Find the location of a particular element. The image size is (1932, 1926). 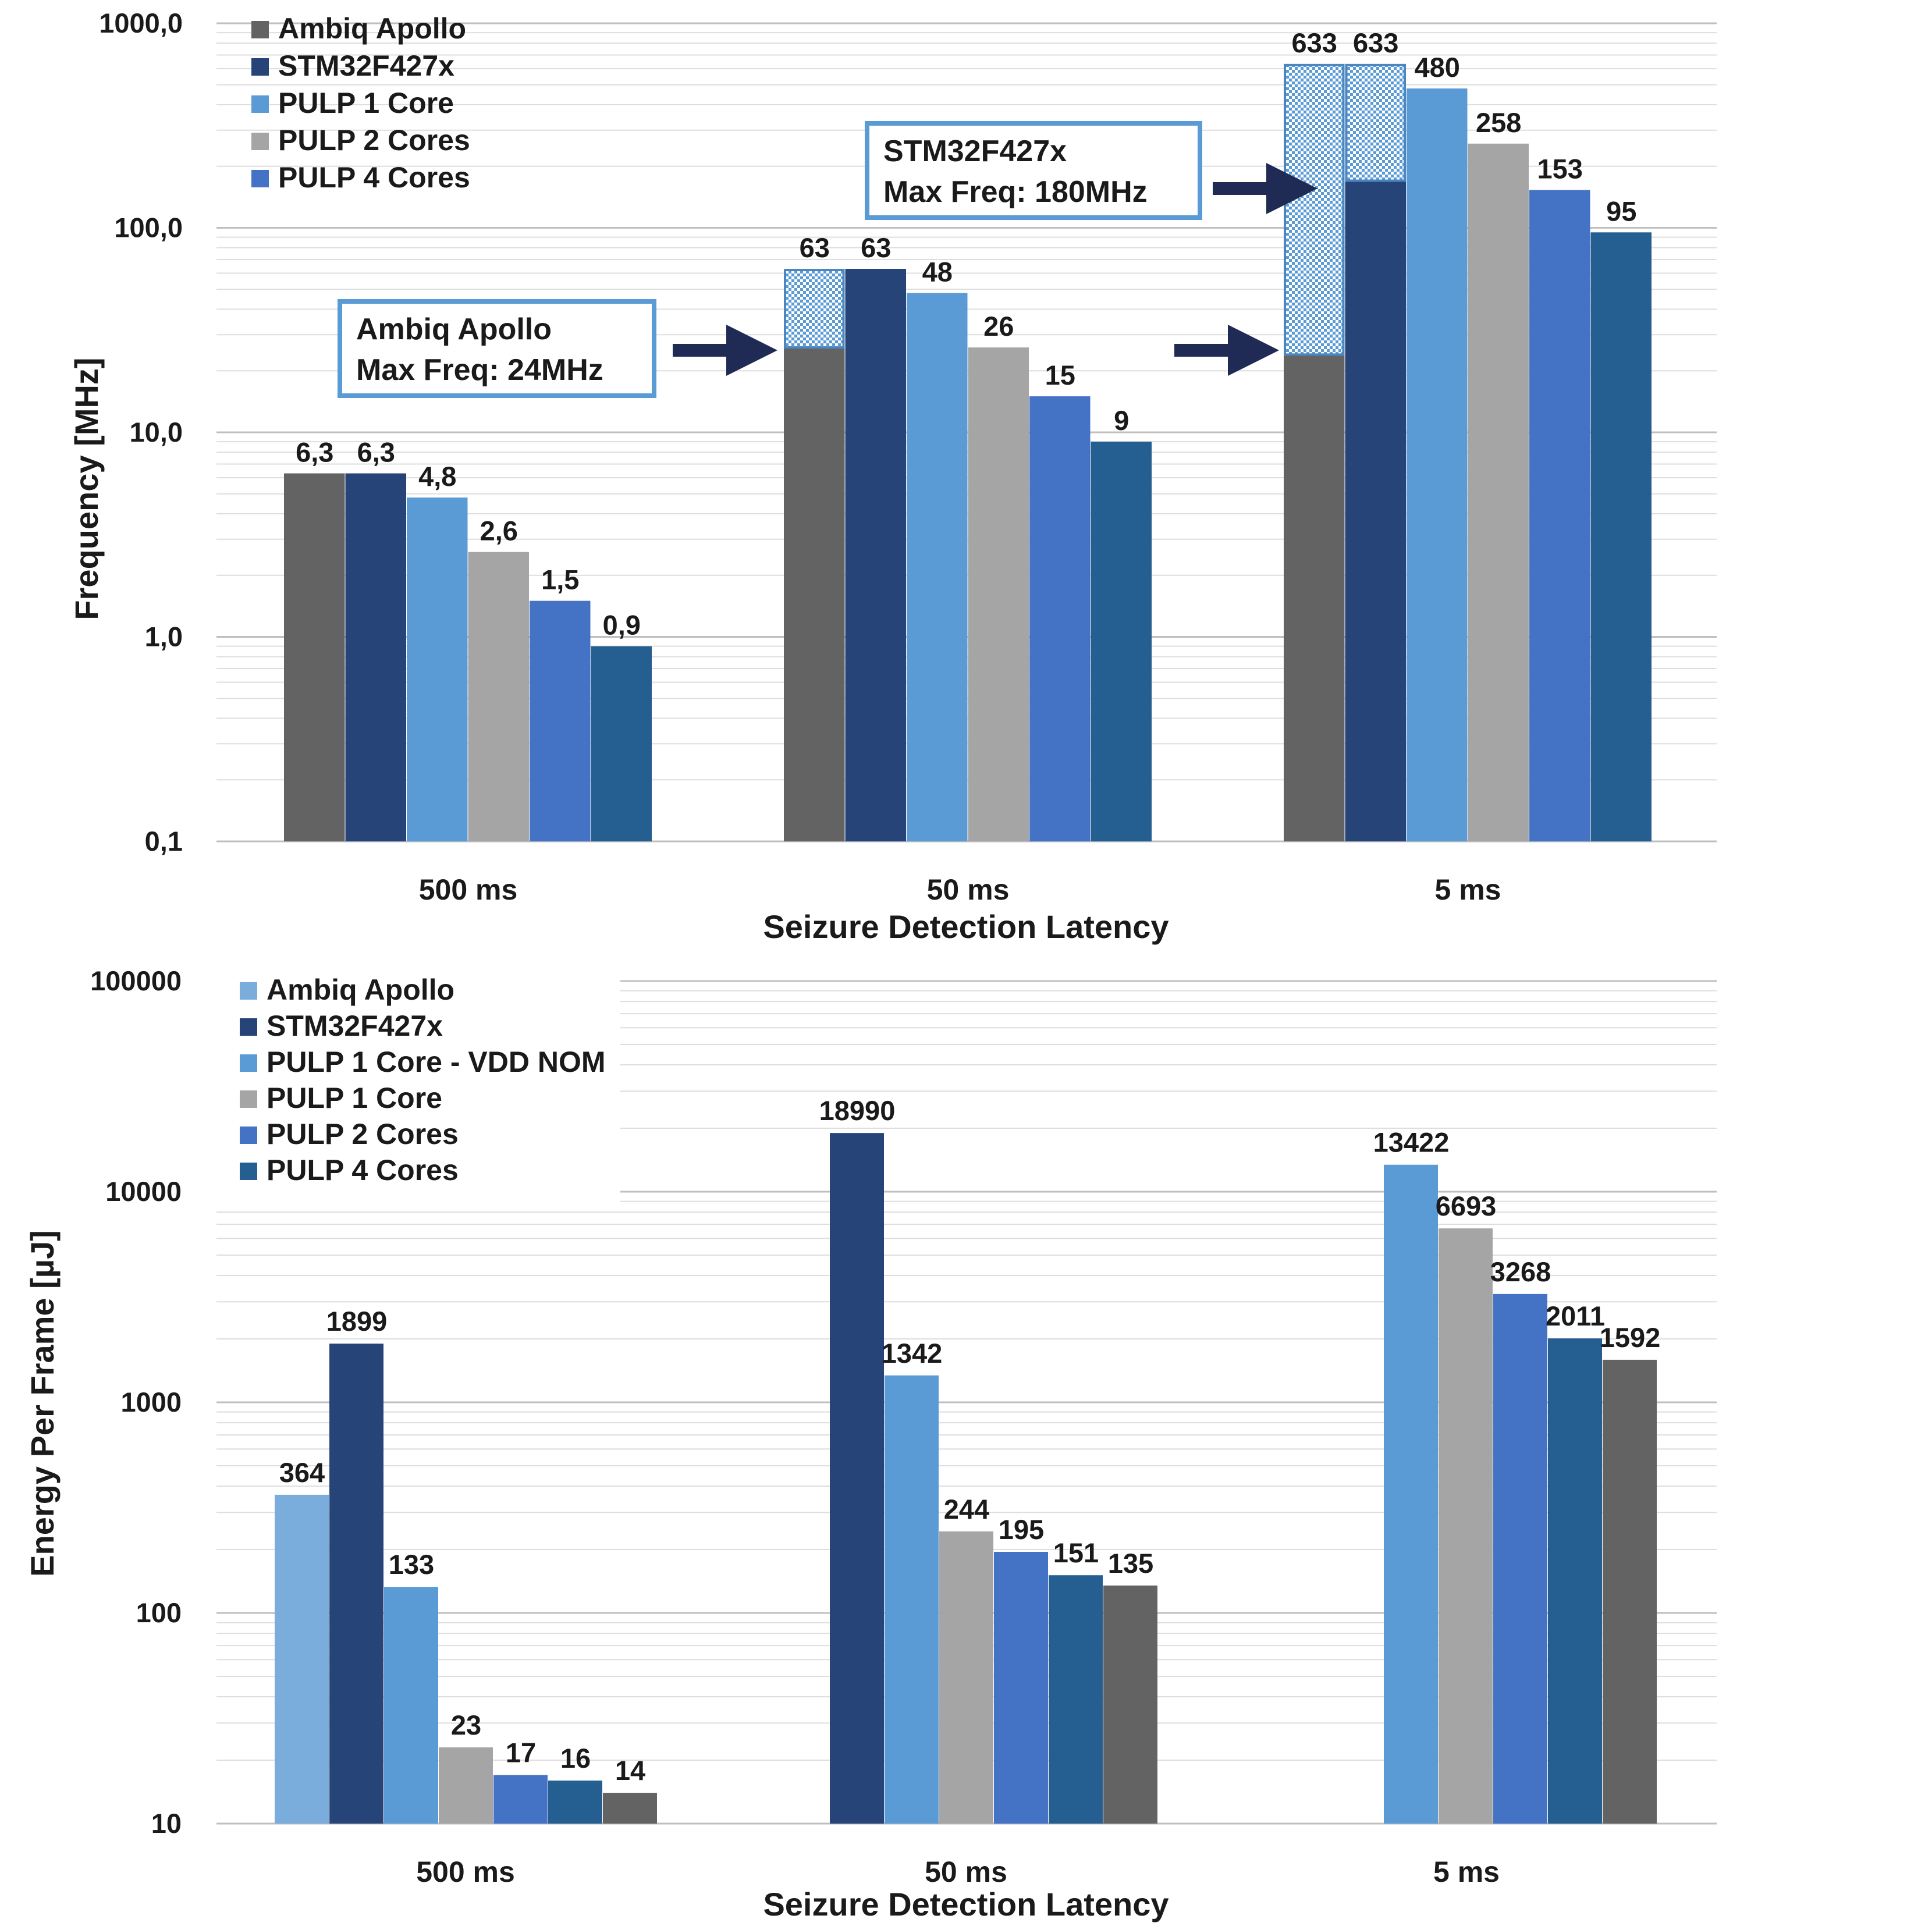

bar-50-ms-pulp-4-cores is located at coordinates (1076, 1699).